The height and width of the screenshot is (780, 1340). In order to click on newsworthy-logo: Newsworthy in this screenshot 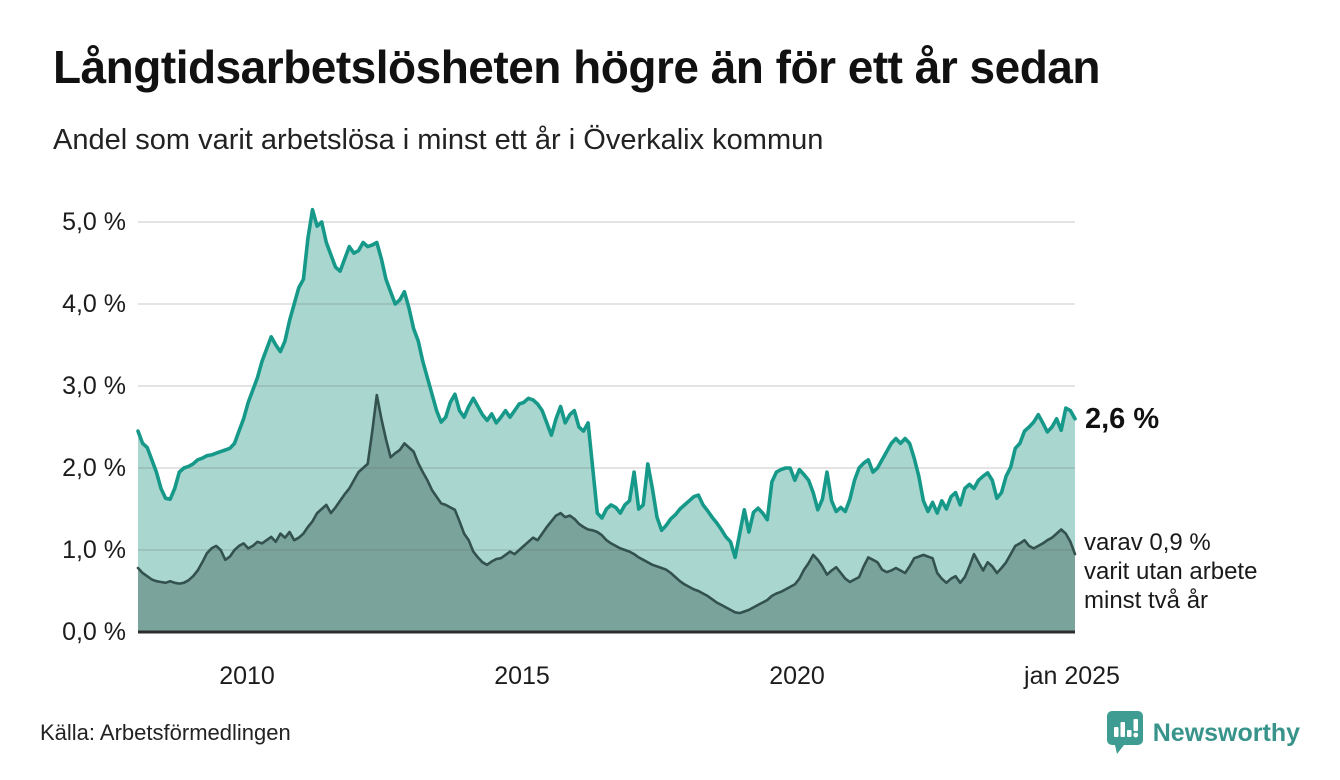, I will do `click(1203, 733)`.